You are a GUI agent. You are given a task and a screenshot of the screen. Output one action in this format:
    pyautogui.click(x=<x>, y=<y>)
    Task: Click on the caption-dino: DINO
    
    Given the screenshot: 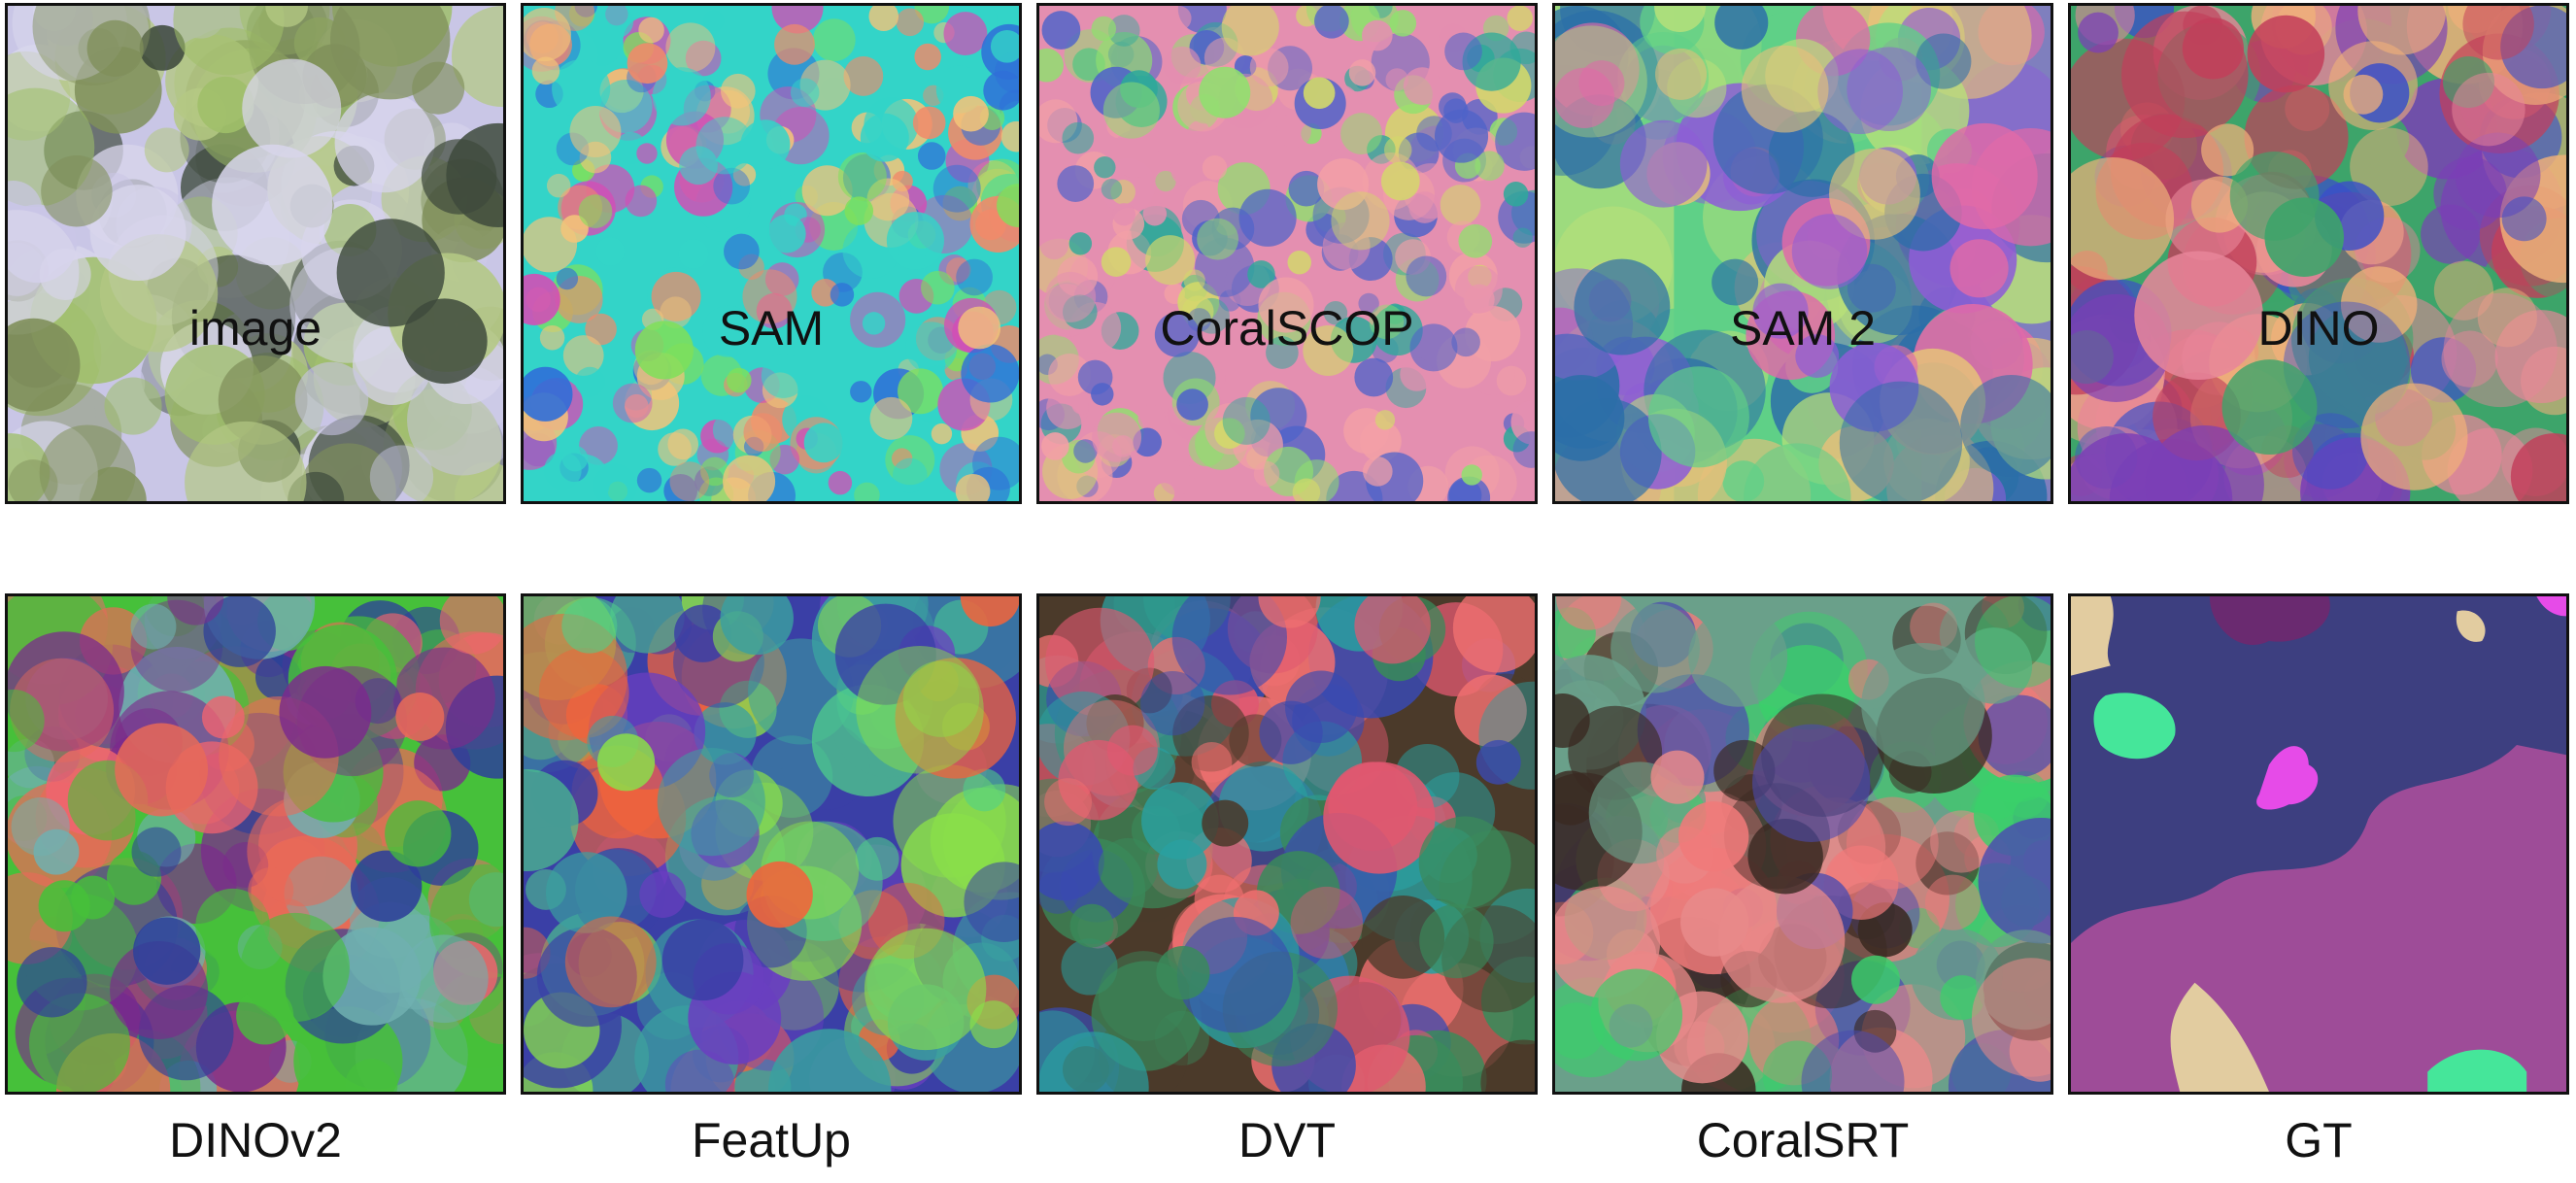 What is the action you would take?
    pyautogui.click(x=2318, y=328)
    